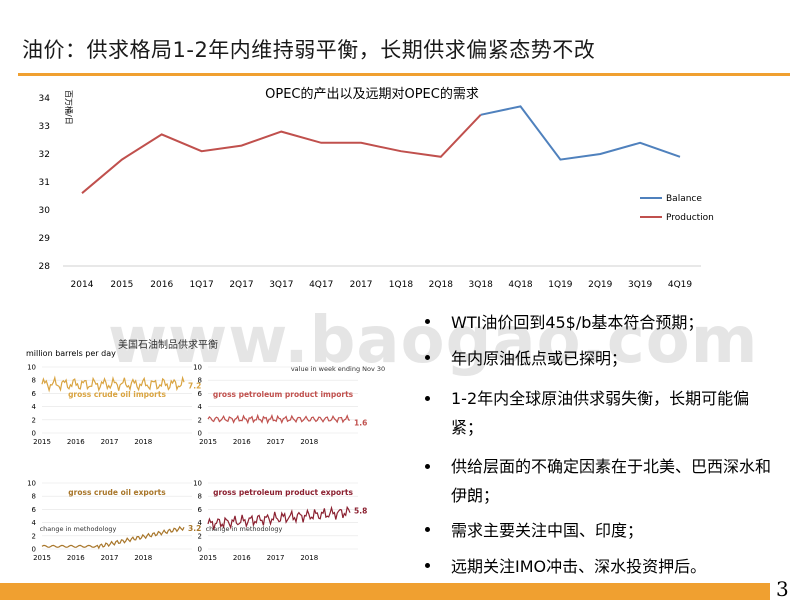  Describe the element at coordinates (45, 211) in the screenshot. I see `y-tick-label: 30` at that location.